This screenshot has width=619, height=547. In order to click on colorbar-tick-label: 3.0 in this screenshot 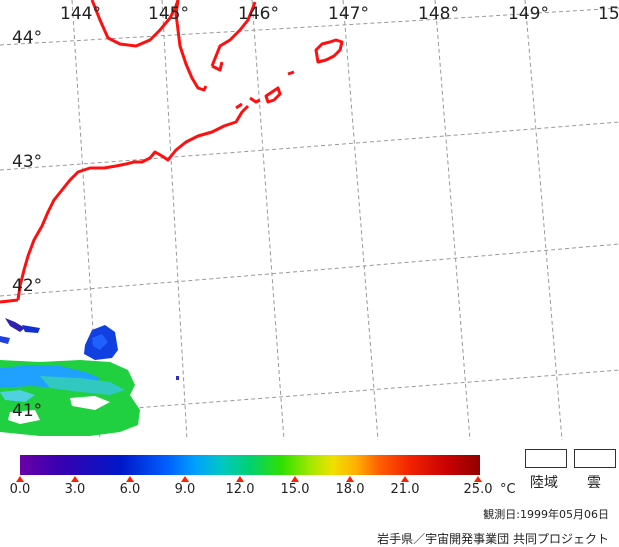, I will do `click(75, 489)`.